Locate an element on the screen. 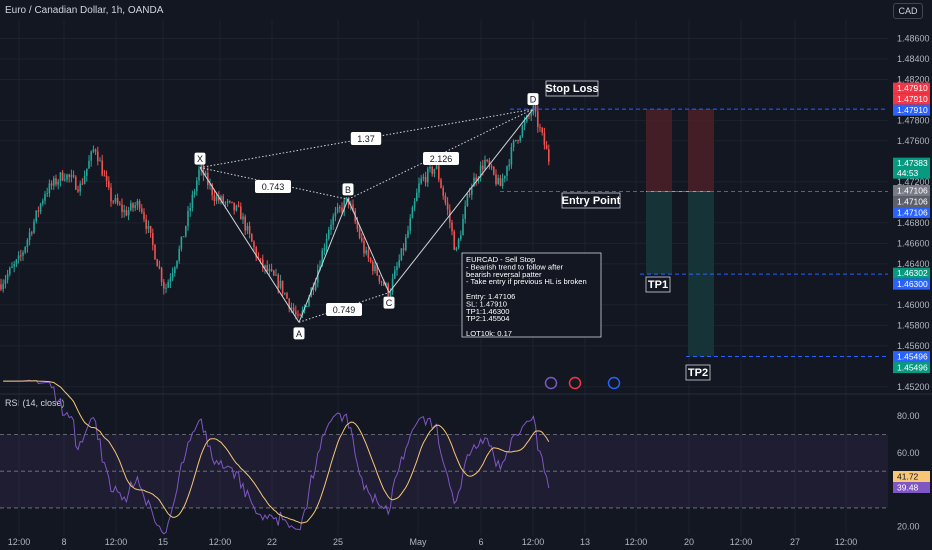 This screenshot has width=932, height=550. point-label-C: C is located at coordinates (389, 303).